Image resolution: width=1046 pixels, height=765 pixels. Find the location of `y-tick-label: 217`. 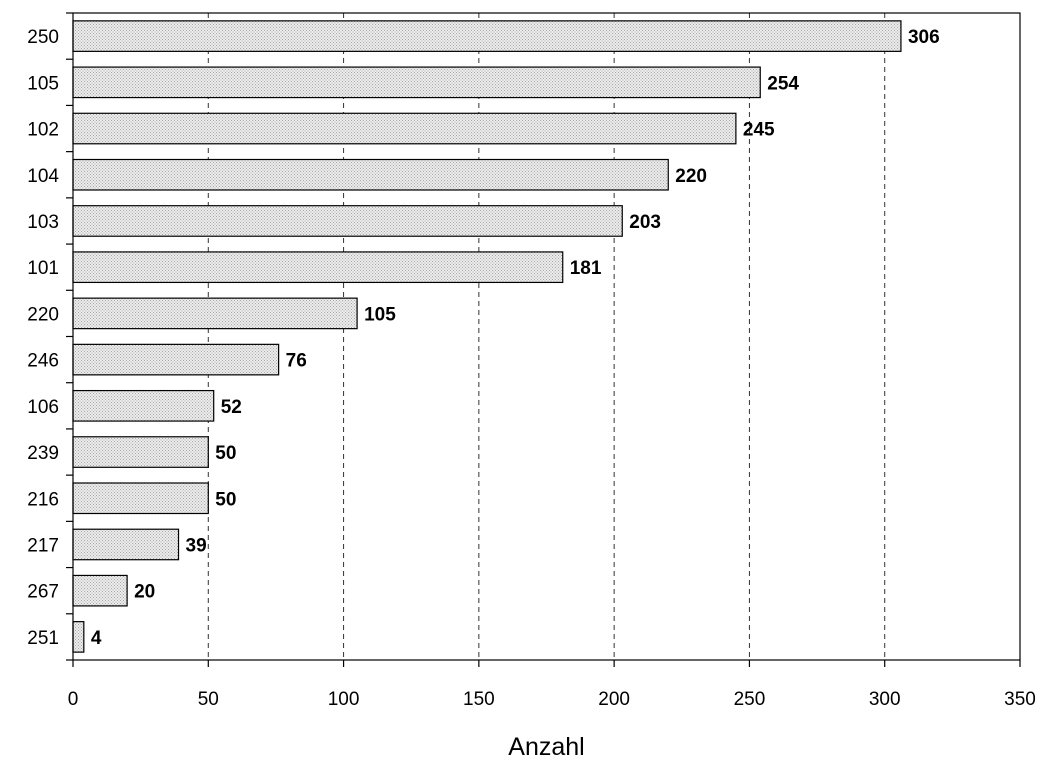

y-tick-label: 217 is located at coordinates (43, 545).